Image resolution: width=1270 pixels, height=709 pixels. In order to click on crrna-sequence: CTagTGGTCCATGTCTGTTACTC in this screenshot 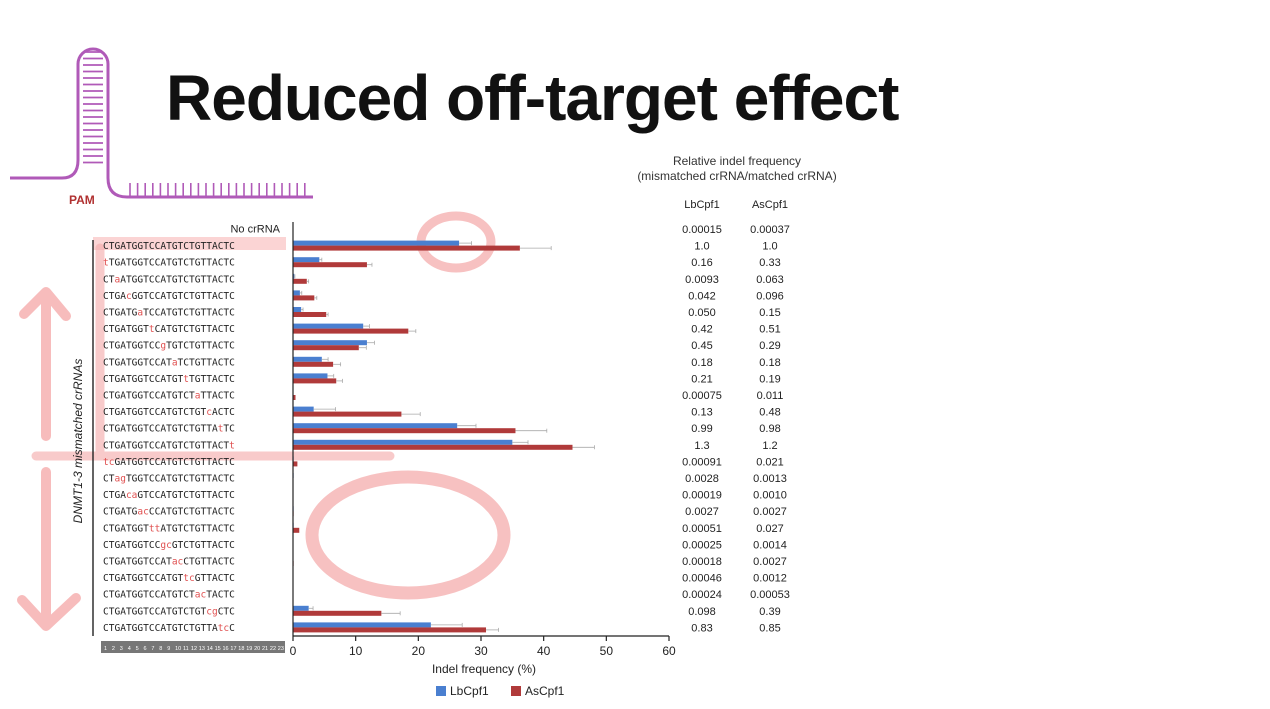, I will do `click(169, 479)`.